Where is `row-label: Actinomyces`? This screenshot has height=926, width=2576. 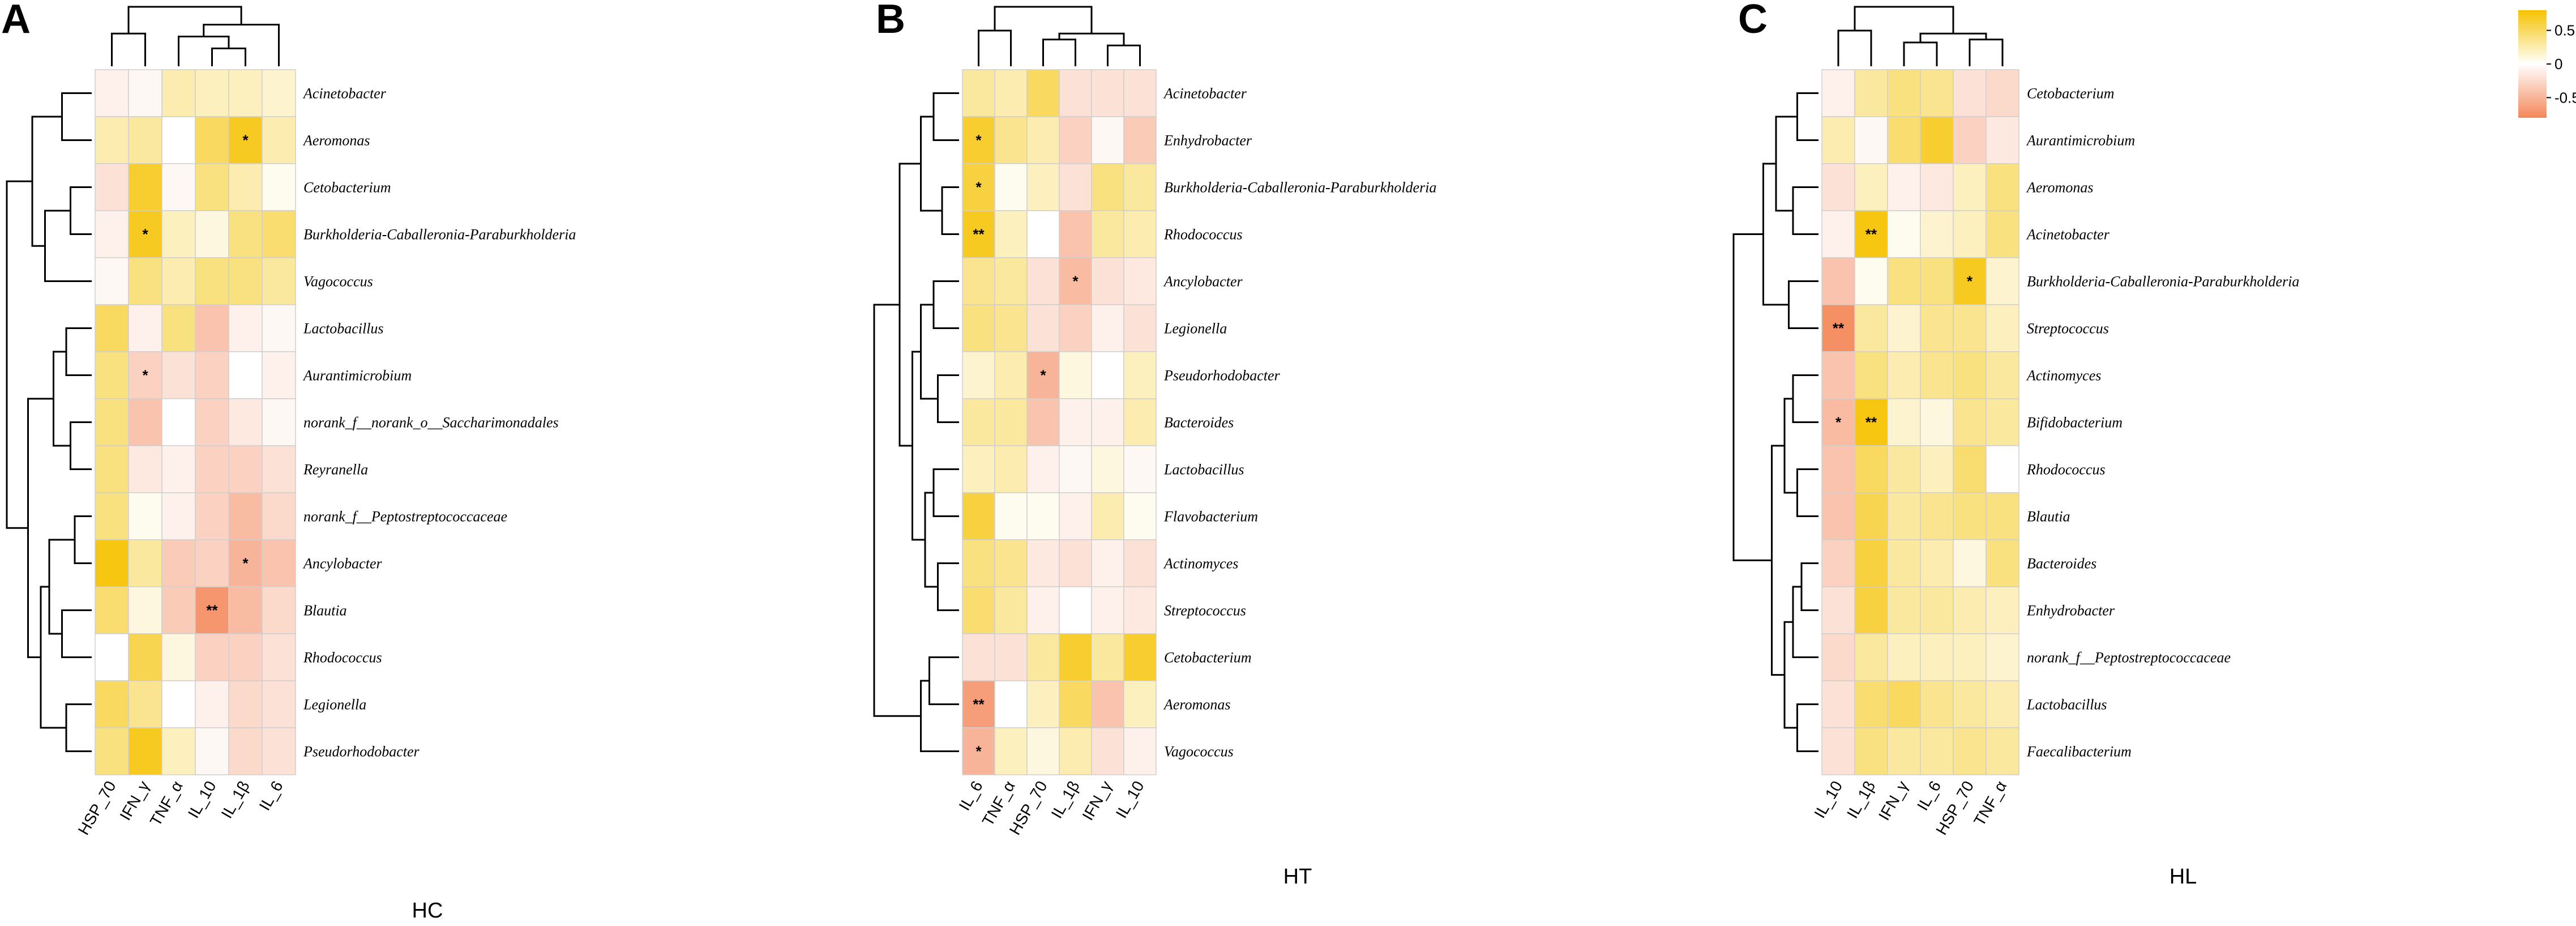
row-label: Actinomyces is located at coordinates (2063, 376).